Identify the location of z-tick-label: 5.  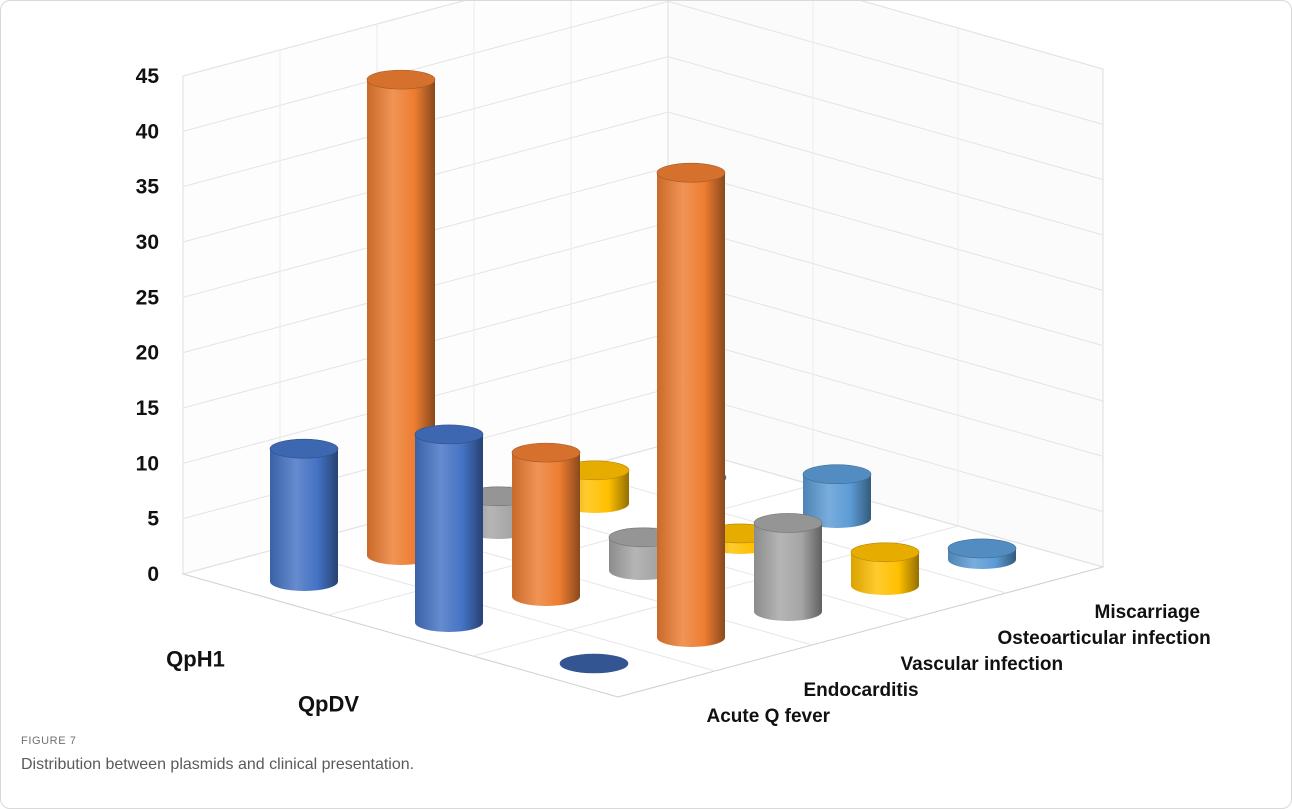
(153, 519).